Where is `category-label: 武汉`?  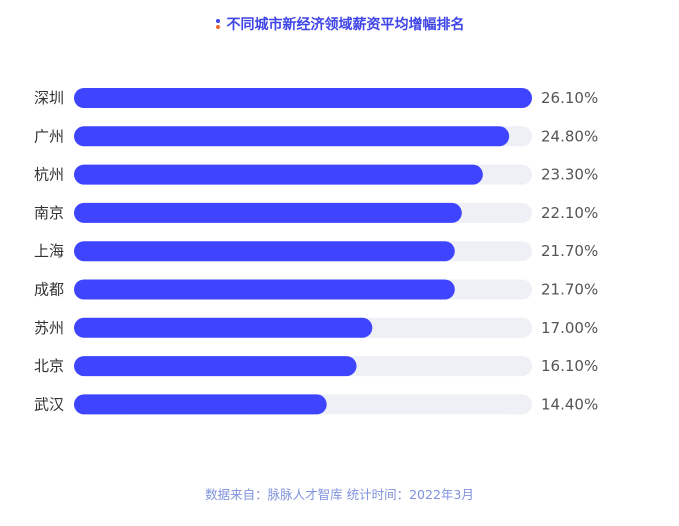
category-label: 武汉 is located at coordinates (49, 404).